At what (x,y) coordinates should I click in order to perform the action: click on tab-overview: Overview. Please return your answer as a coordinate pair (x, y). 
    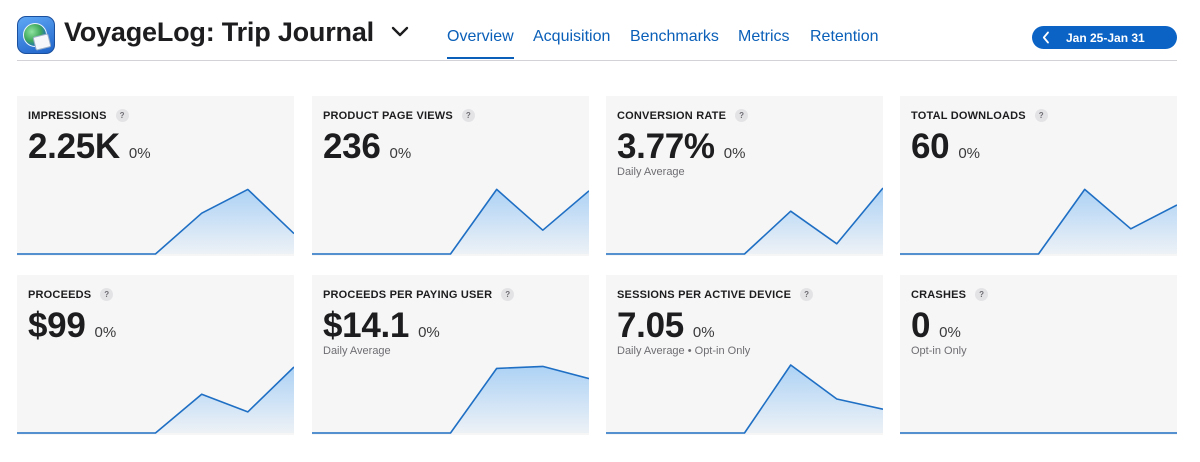
    Looking at the image, I should click on (480, 36).